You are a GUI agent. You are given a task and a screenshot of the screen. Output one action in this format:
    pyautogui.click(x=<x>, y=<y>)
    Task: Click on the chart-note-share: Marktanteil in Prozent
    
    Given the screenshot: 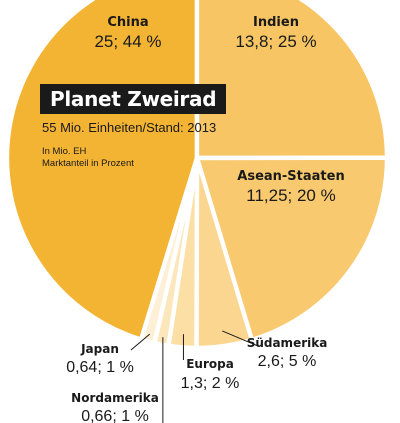 What is the action you would take?
    pyautogui.click(x=88, y=163)
    